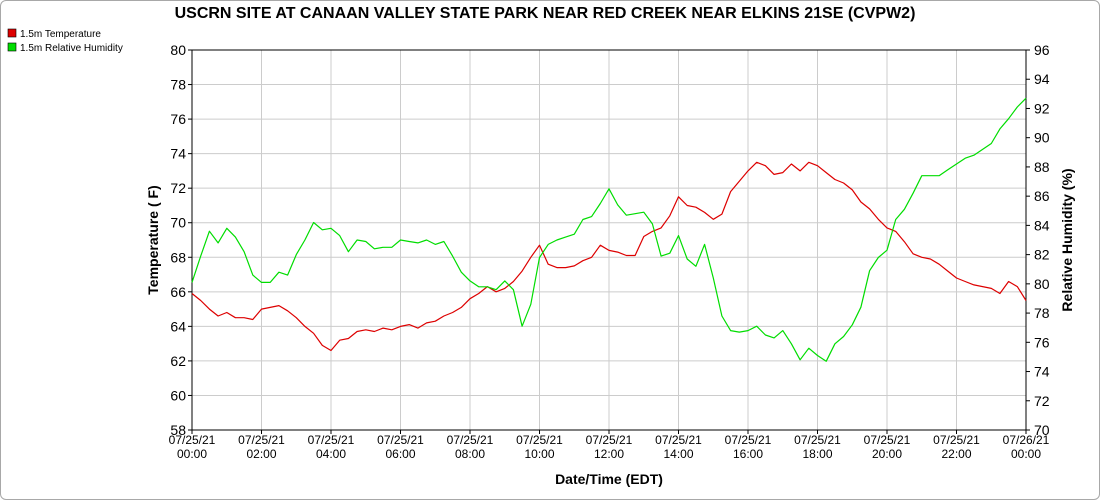 The width and height of the screenshot is (1100, 500). What do you see at coordinates (12, 33) in the screenshot?
I see `legend-swatch-temperature` at bounding box center [12, 33].